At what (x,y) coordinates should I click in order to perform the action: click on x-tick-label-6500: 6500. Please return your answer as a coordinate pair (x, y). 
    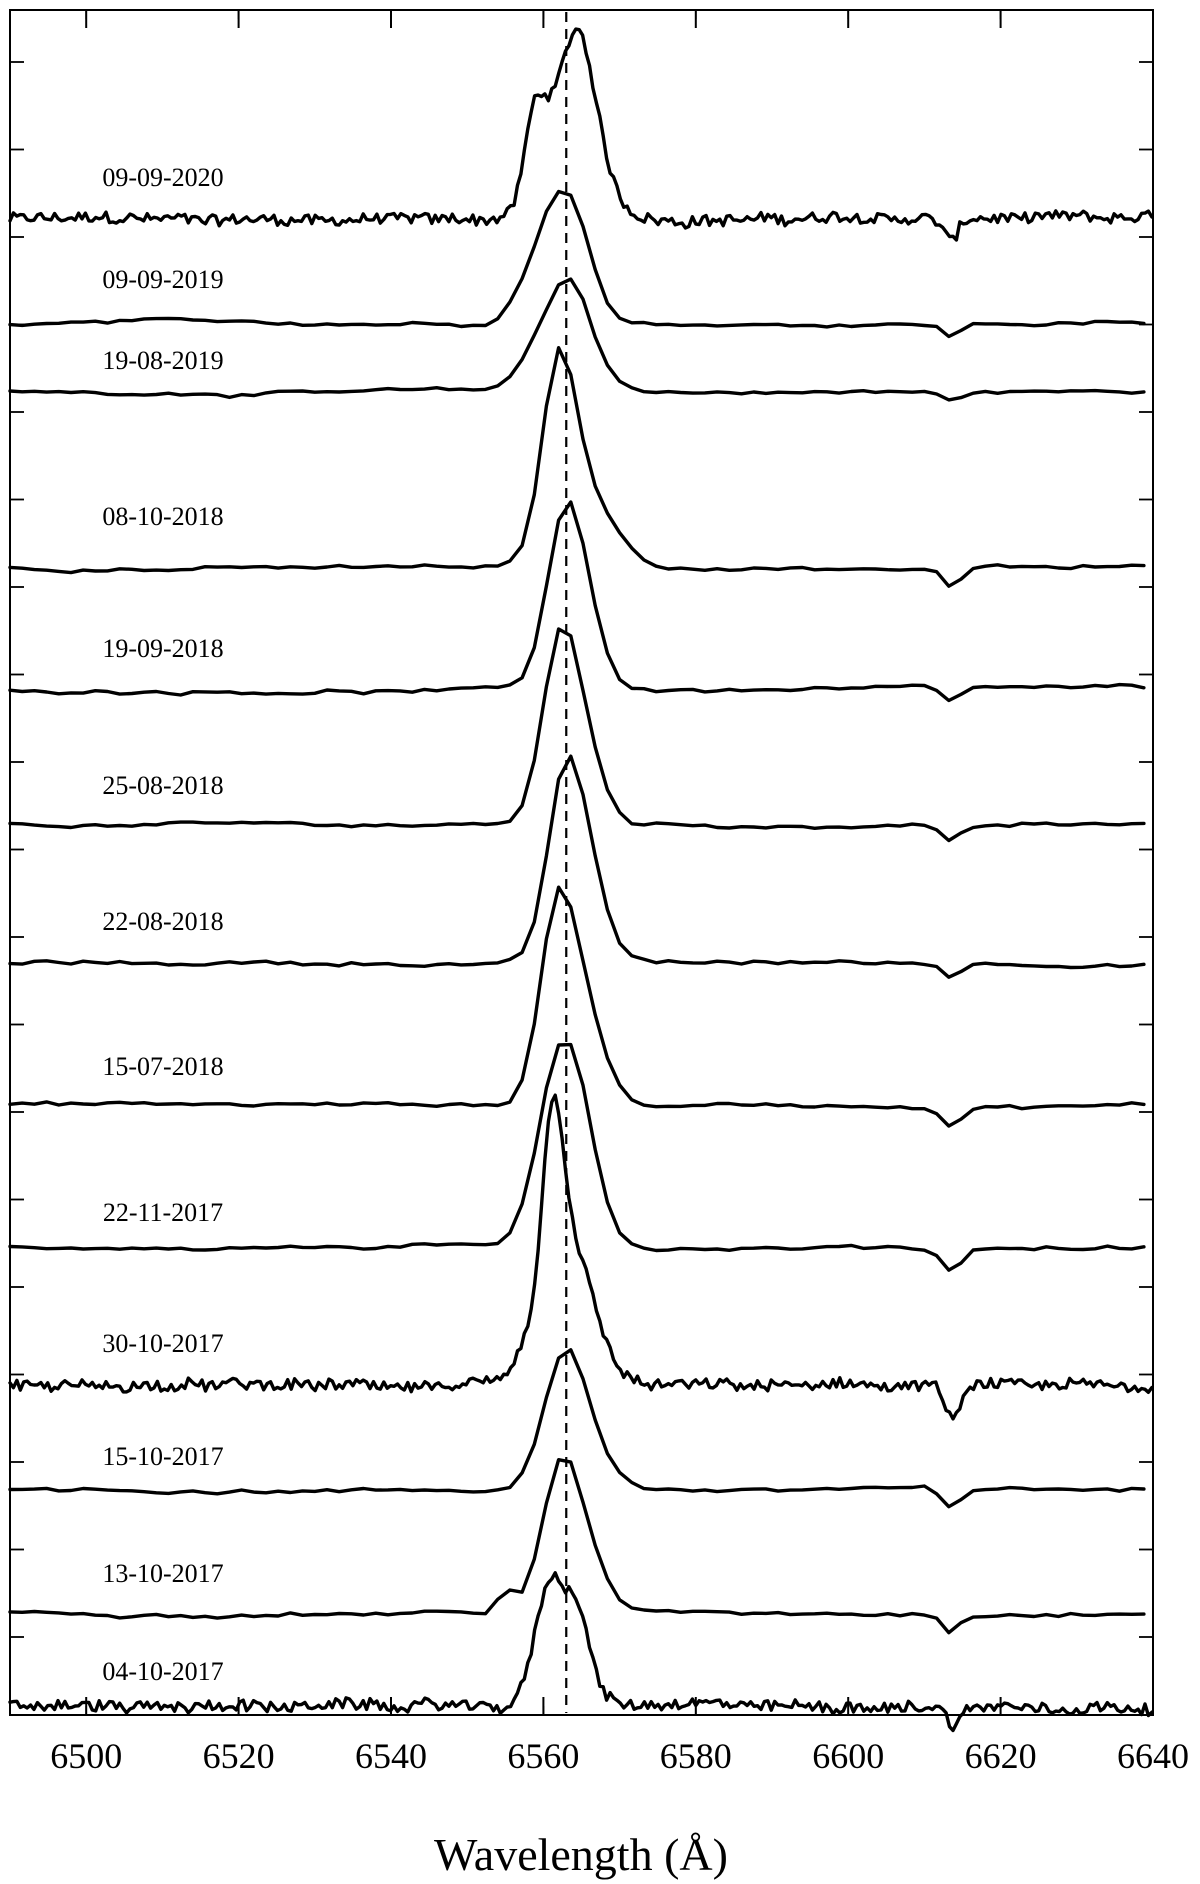
    Looking at the image, I should click on (86, 1756).